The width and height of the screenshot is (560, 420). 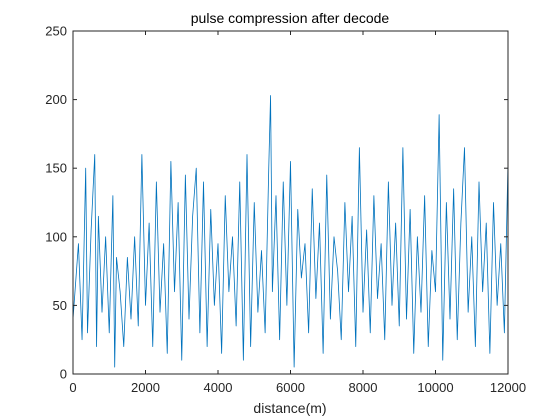 What do you see at coordinates (145, 387) in the screenshot?
I see `x-tick-label: 2000` at bounding box center [145, 387].